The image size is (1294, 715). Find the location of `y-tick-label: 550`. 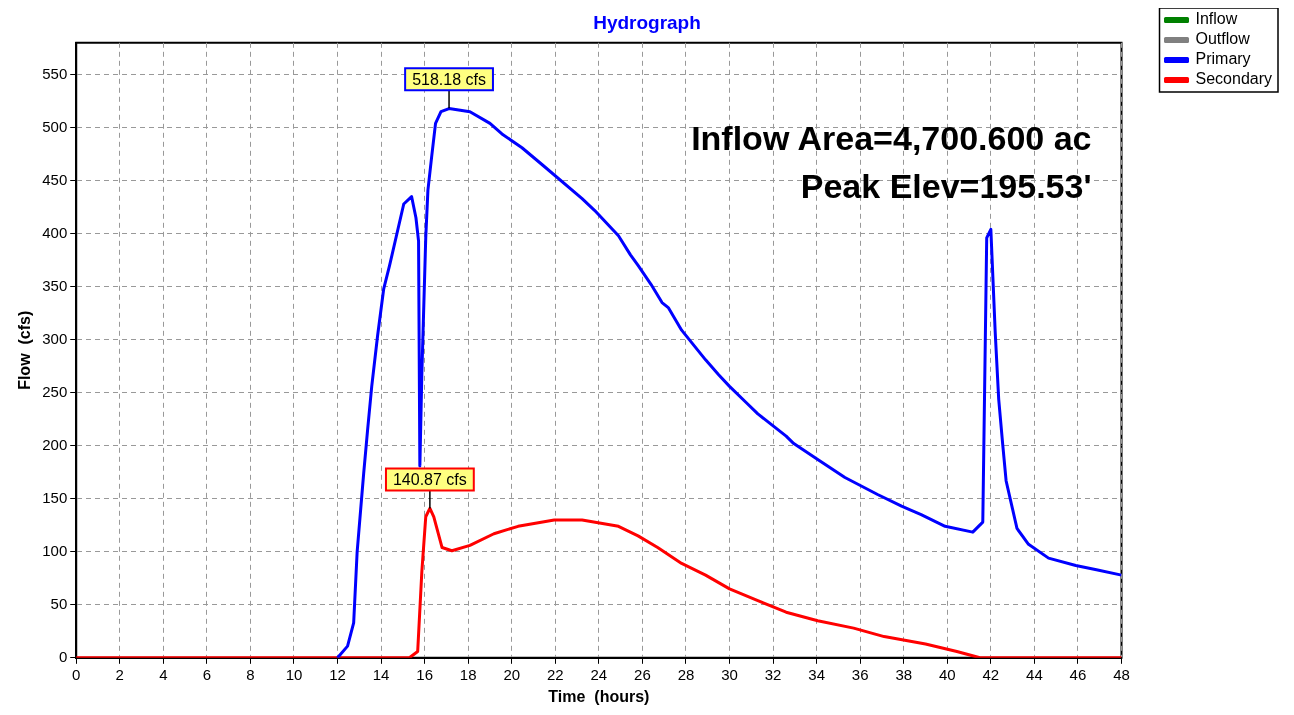

y-tick-label: 550 is located at coordinates (55, 73).